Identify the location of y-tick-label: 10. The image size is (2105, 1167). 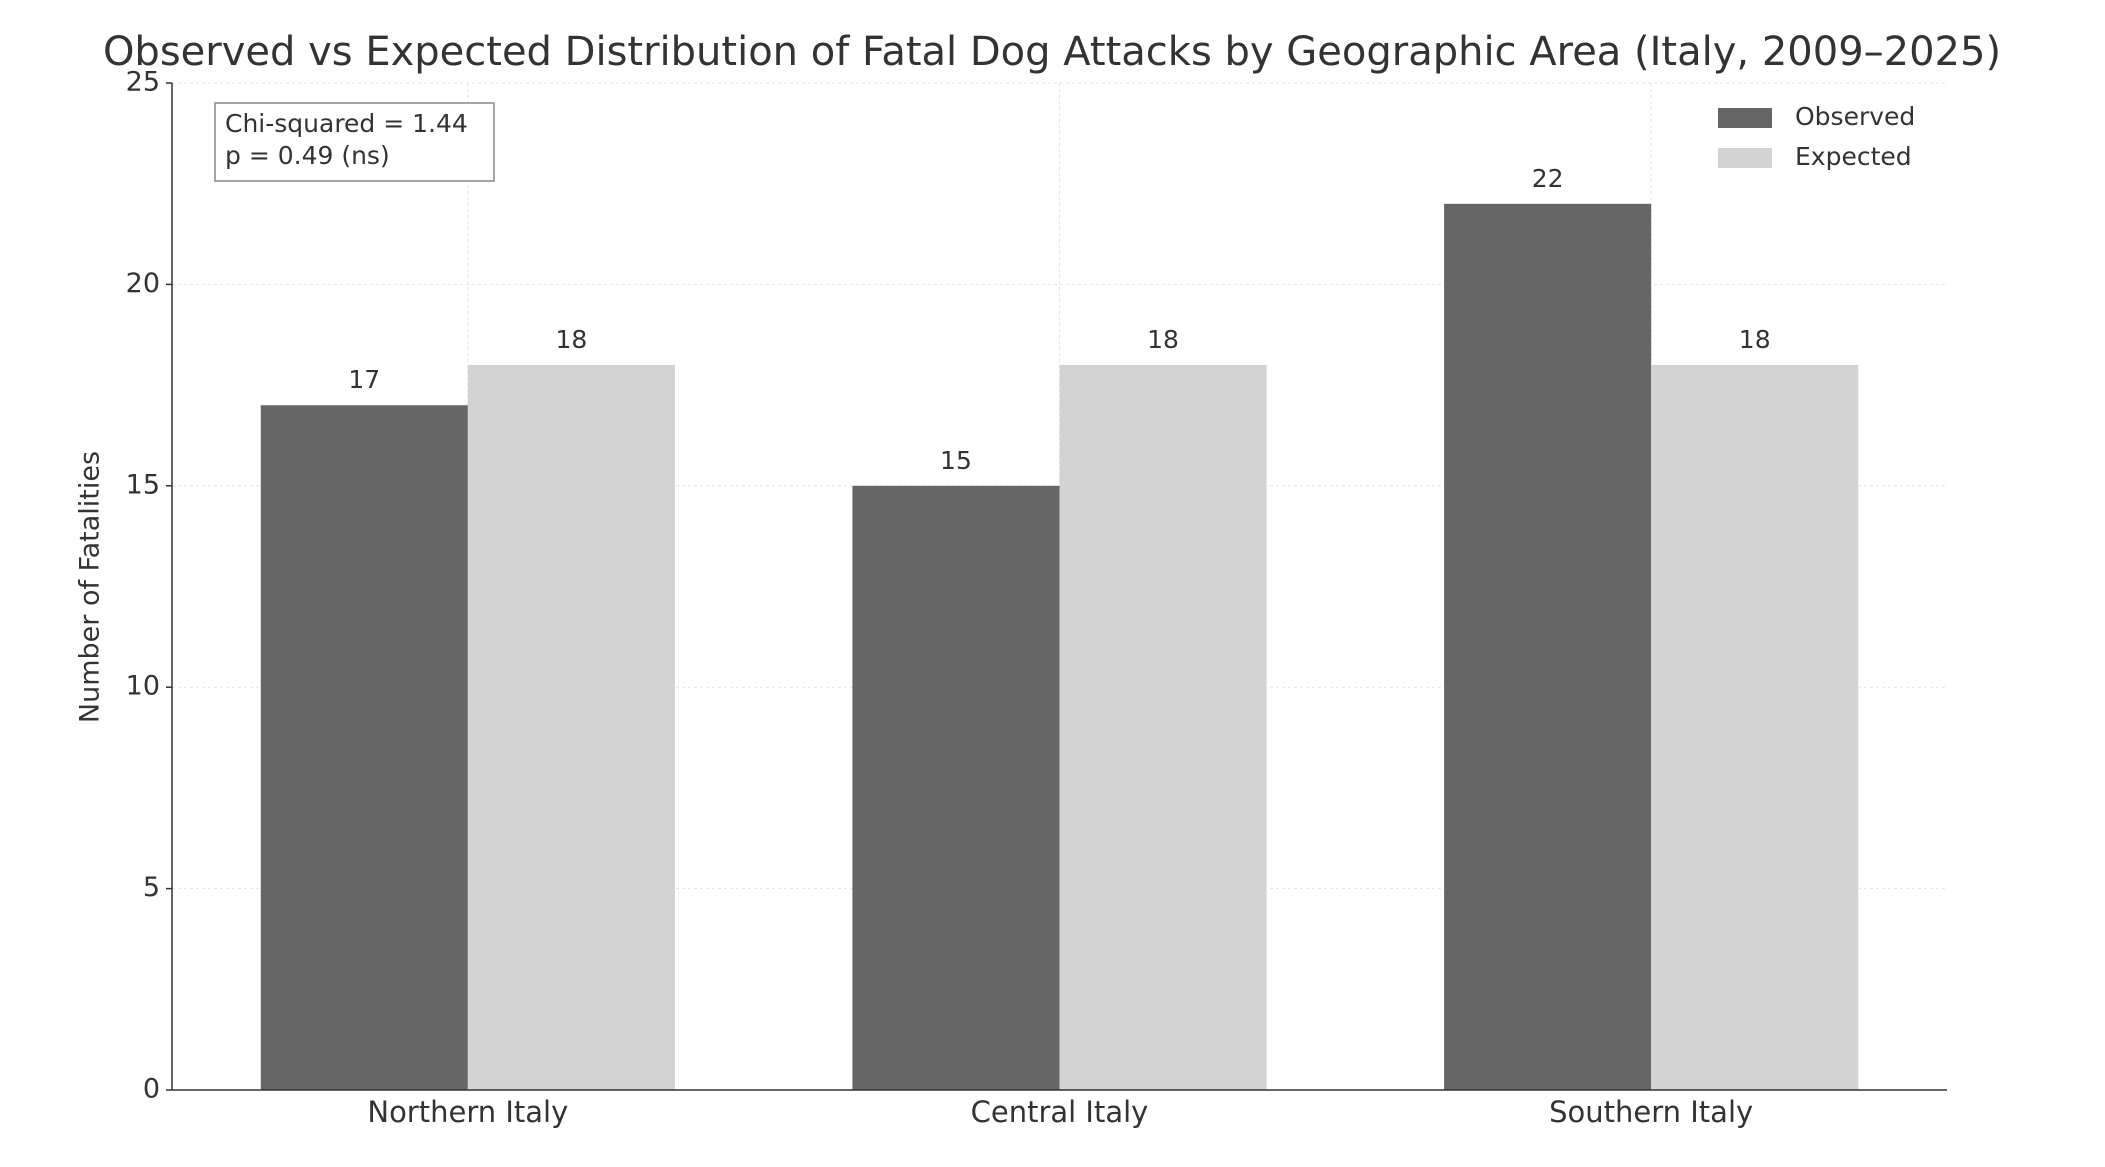
(143, 686).